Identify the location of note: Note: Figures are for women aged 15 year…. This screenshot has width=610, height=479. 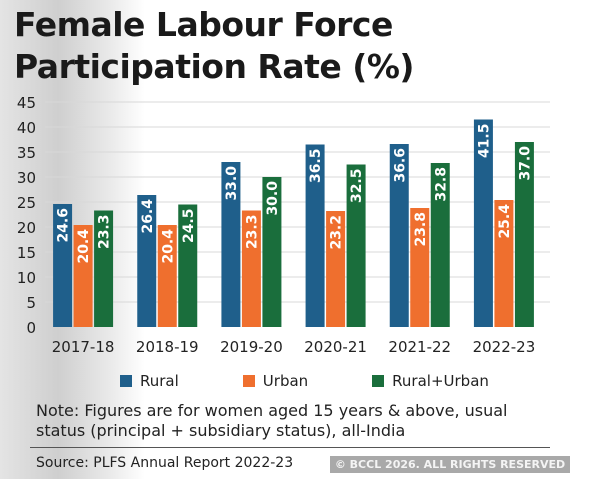
(306, 421).